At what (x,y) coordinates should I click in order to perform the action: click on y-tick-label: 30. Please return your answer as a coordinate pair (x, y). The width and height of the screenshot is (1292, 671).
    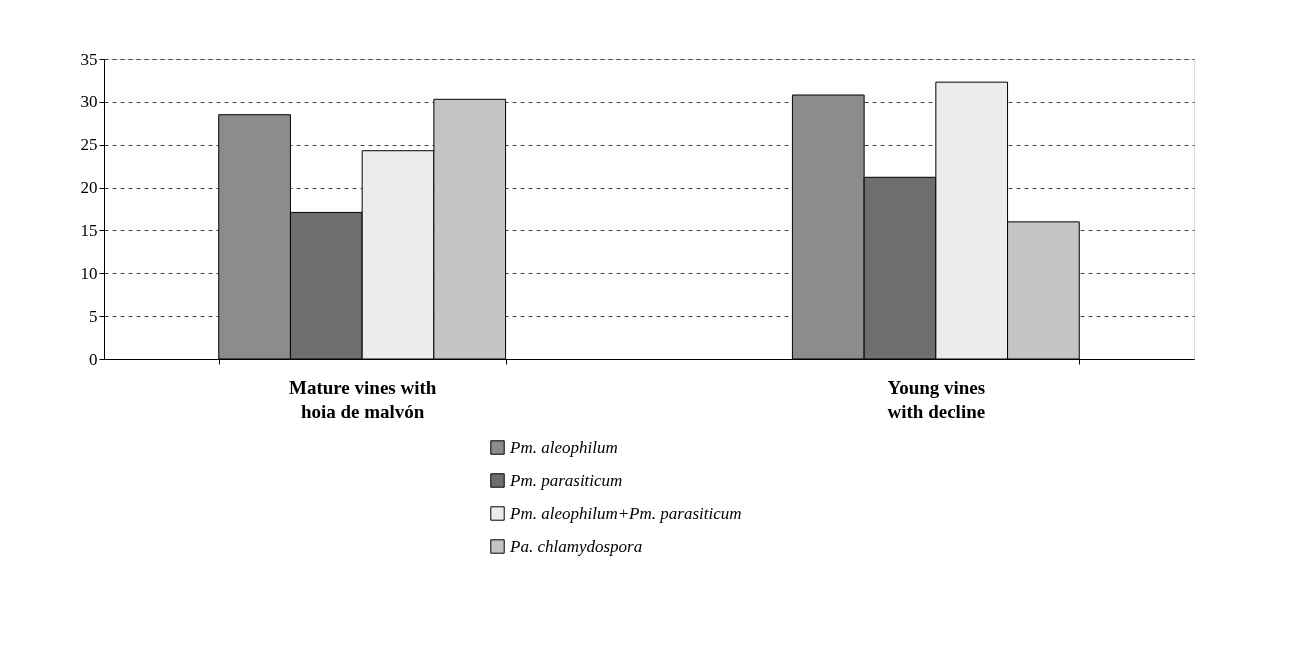
    Looking at the image, I should click on (89, 102).